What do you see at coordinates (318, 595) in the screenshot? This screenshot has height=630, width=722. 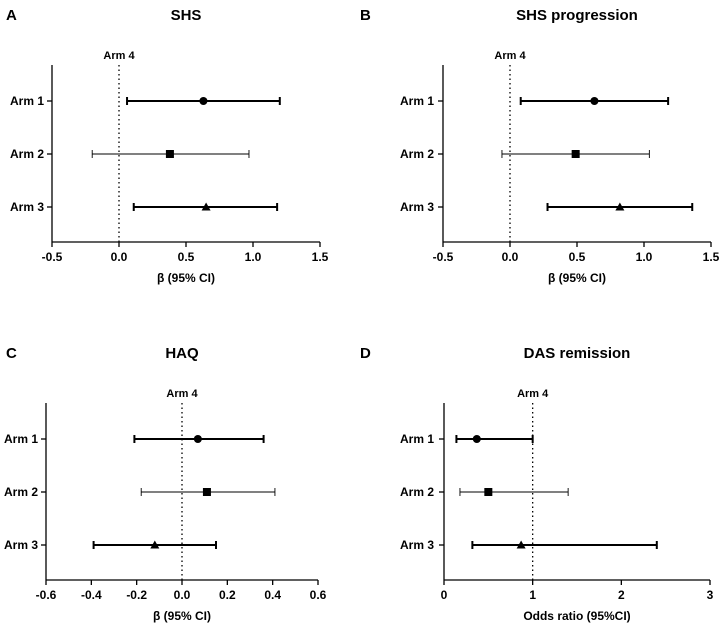 I see `x-tick-label: 0.6` at bounding box center [318, 595].